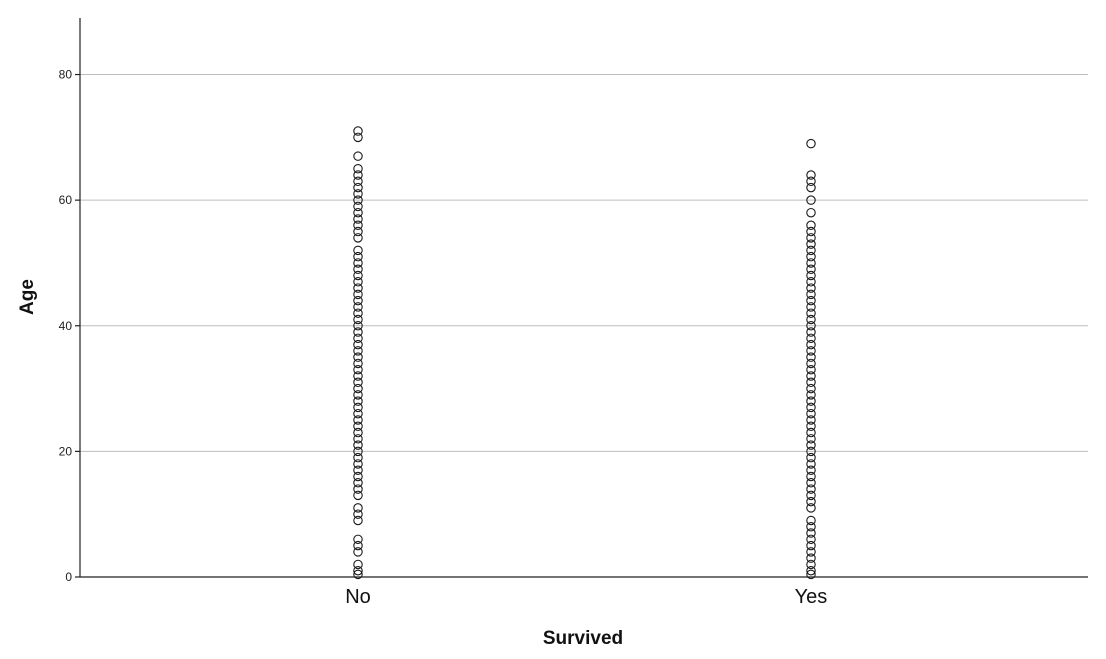 This screenshot has height=659, width=1106. What do you see at coordinates (66, 326) in the screenshot?
I see `y-tick-label: 40` at bounding box center [66, 326].